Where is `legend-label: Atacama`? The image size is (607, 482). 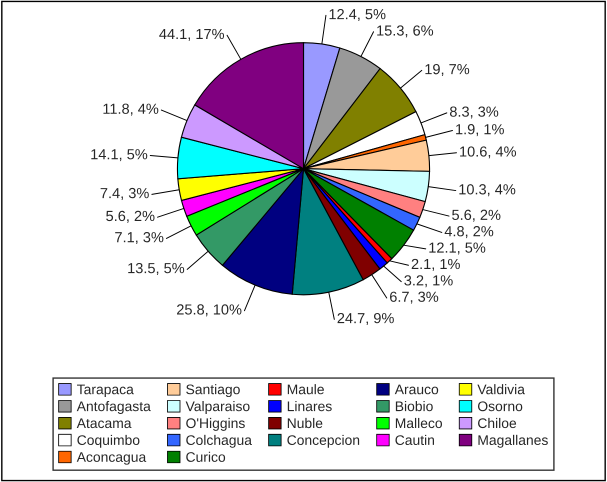 legend-label: Atacama is located at coordinates (104, 423).